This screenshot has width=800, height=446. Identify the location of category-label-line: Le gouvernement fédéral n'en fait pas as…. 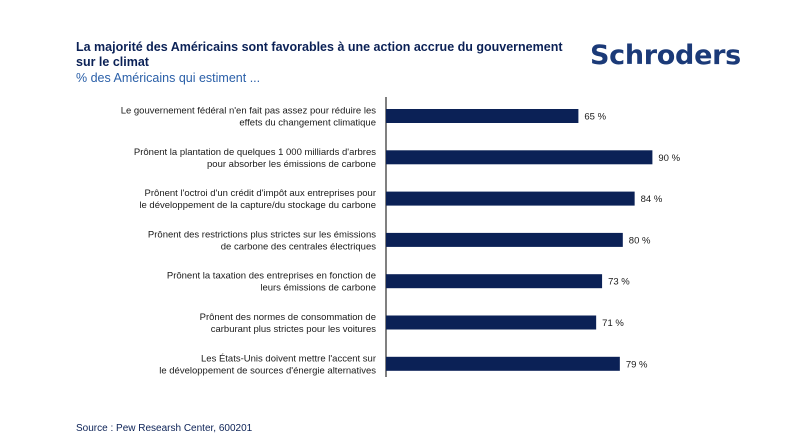
(249, 111).